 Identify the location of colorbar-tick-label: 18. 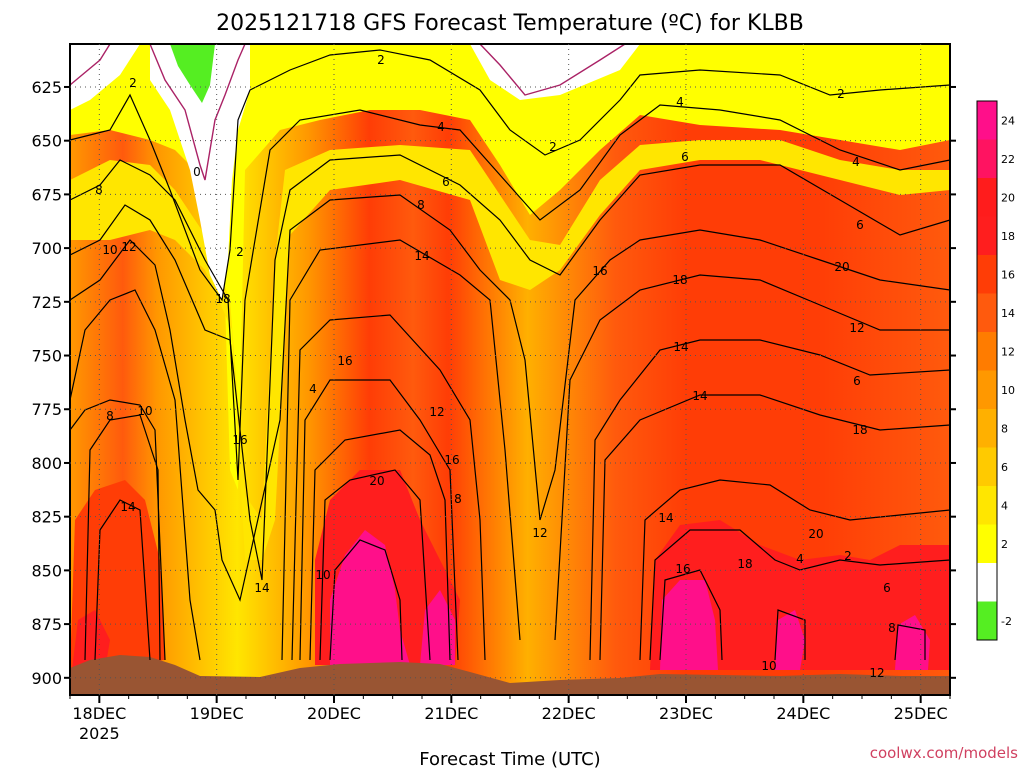
(1008, 236).